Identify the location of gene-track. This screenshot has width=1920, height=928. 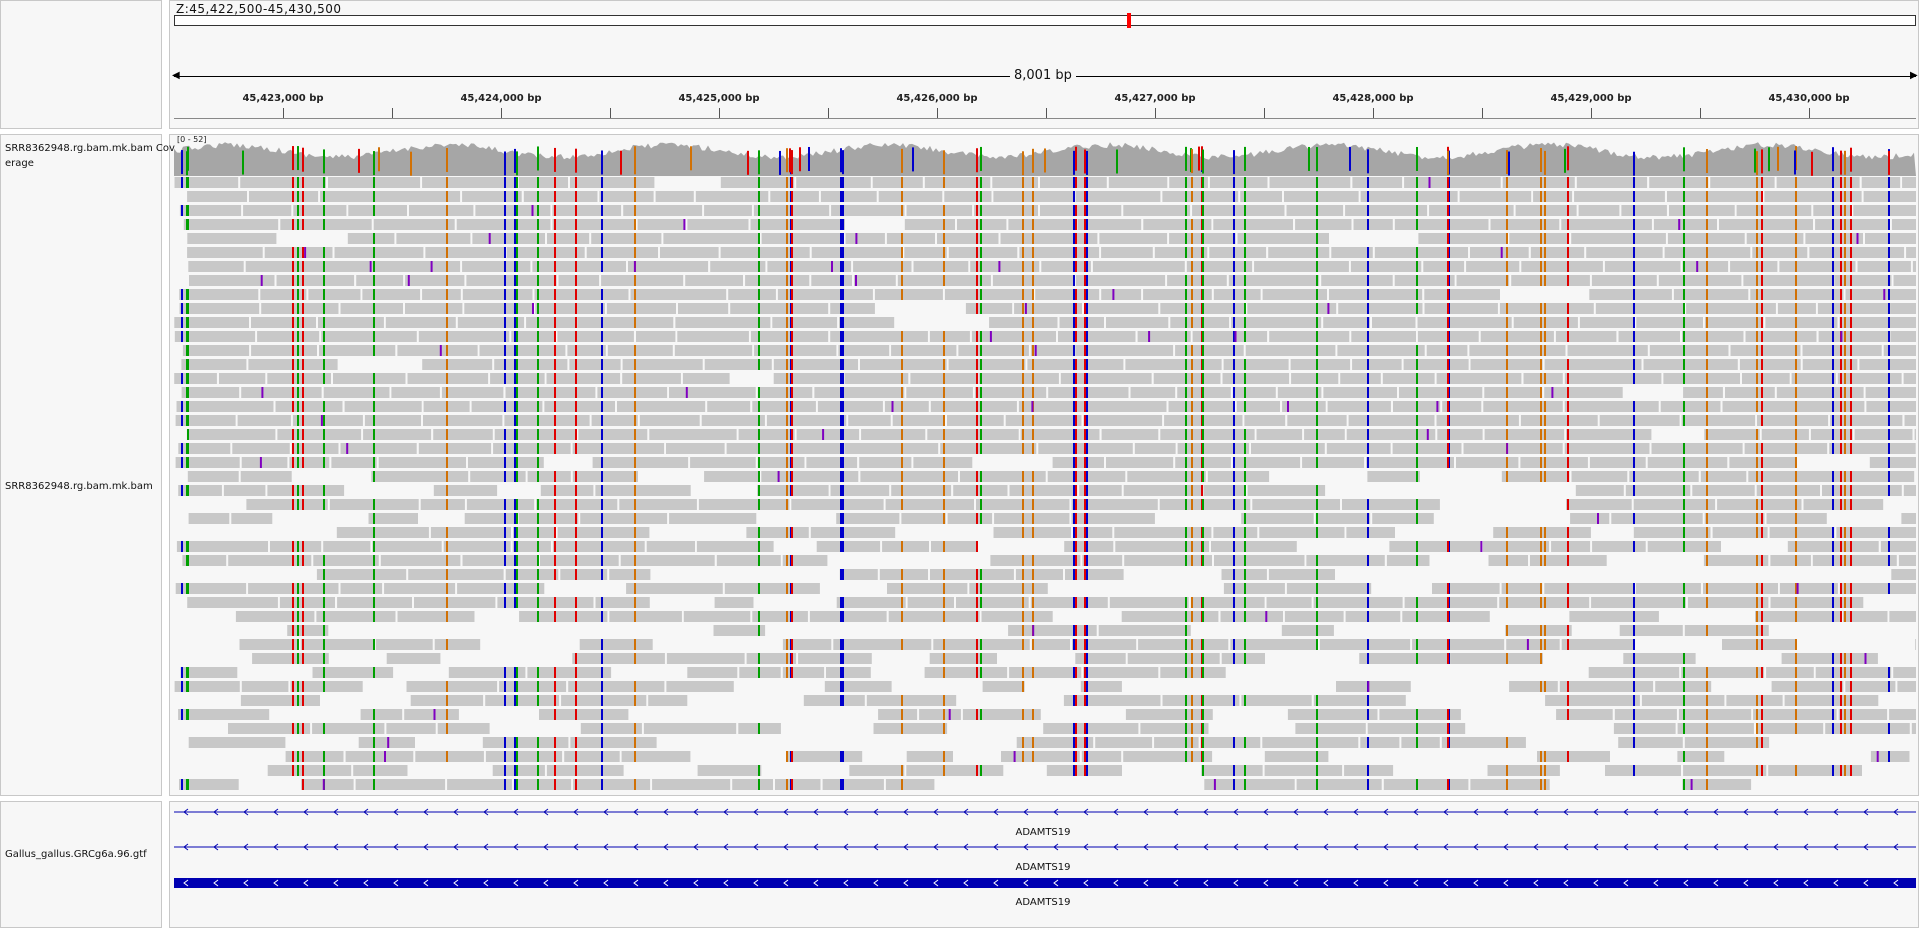
(1045, 864).